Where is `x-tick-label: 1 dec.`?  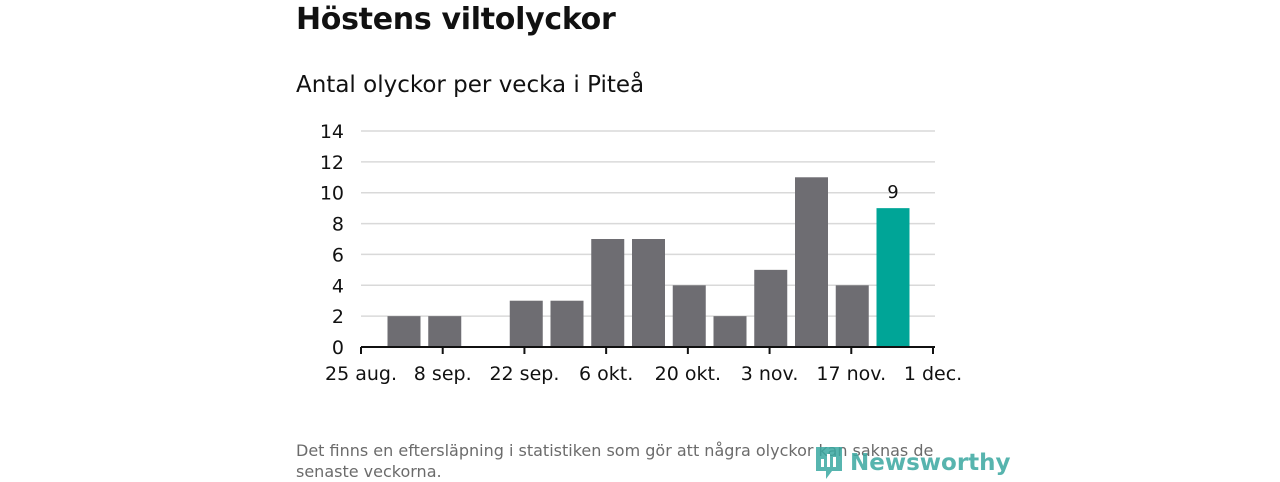 x-tick-label: 1 dec. is located at coordinates (933, 374).